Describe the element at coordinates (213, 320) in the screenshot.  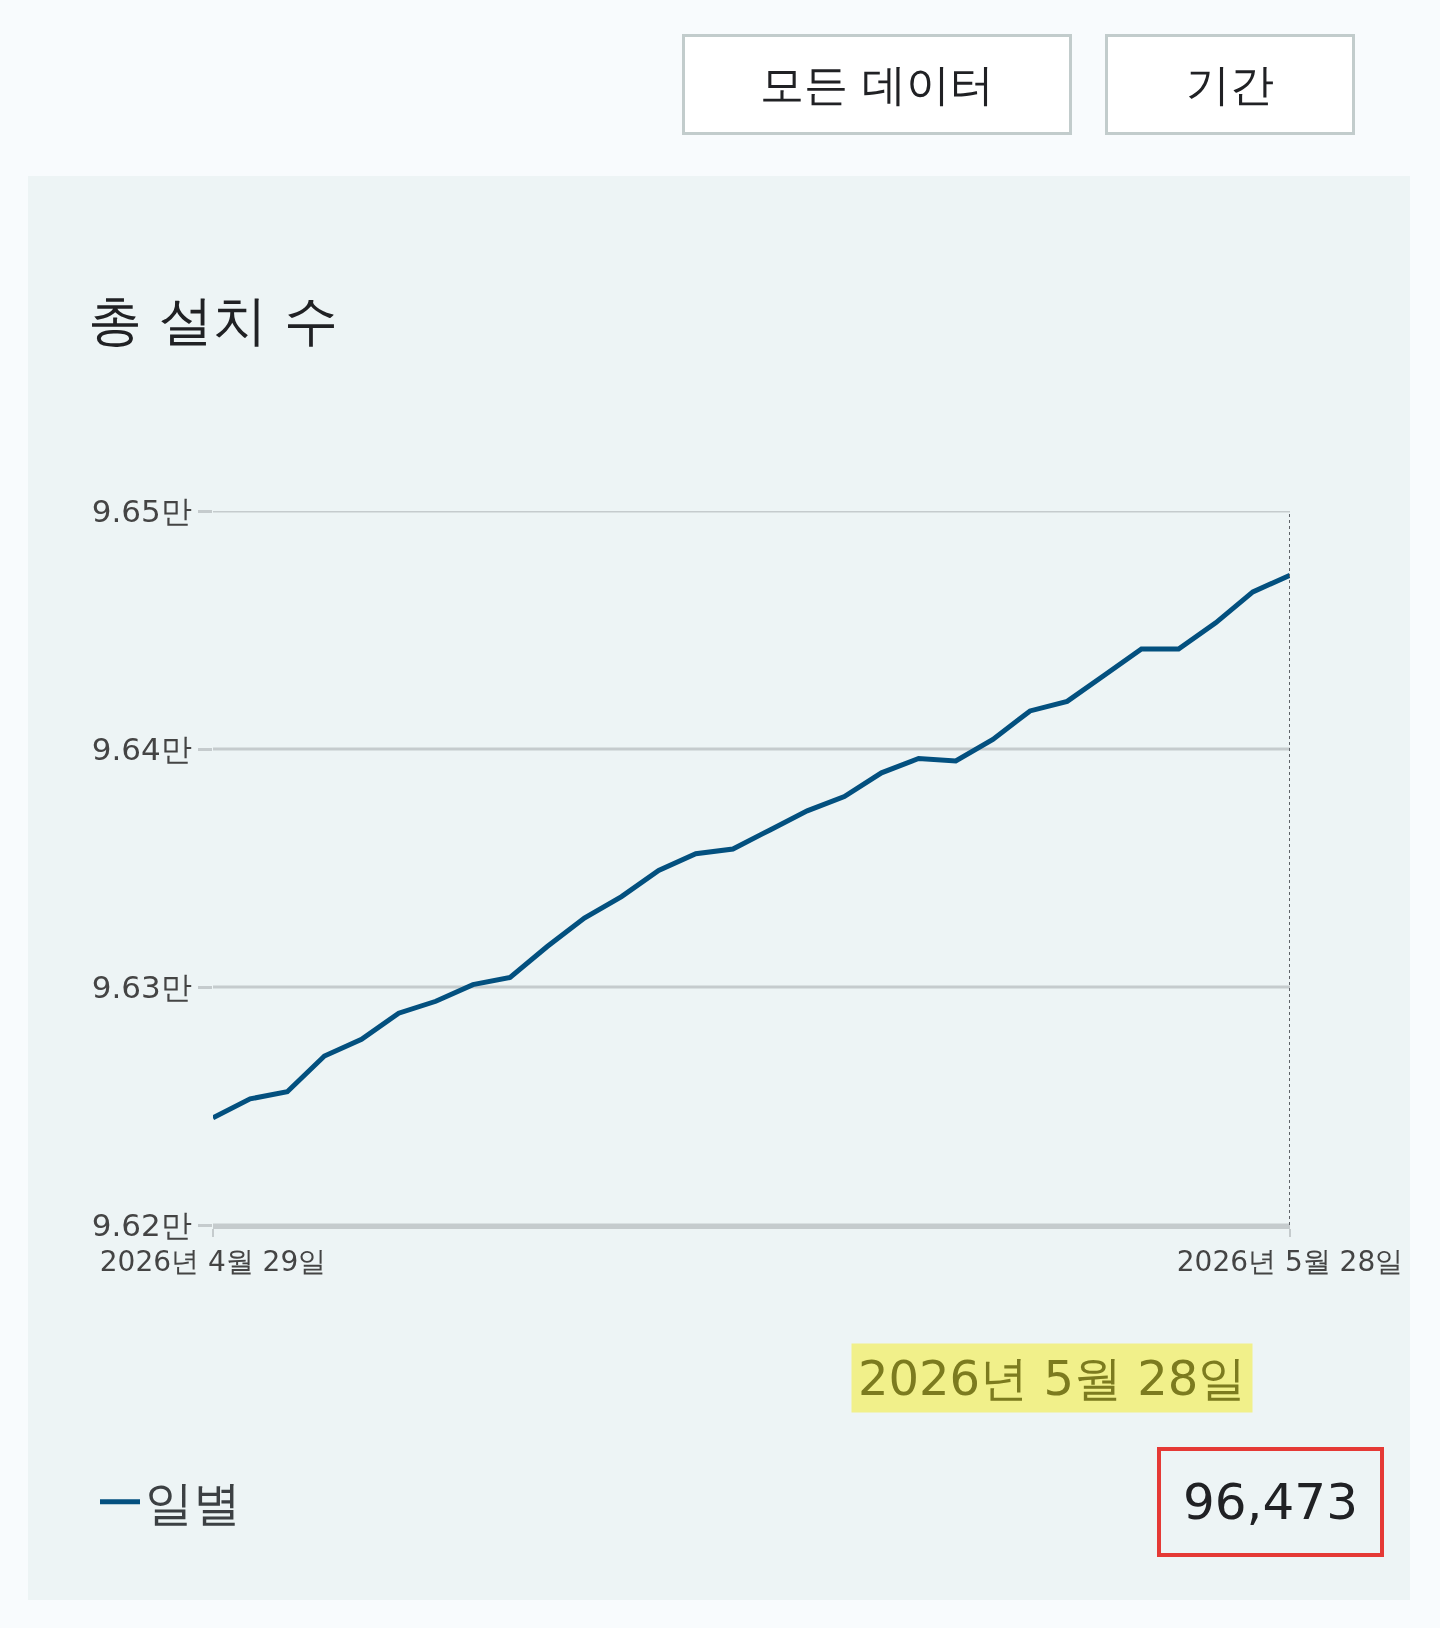
I see `chart-title: 총 설치 수` at that location.